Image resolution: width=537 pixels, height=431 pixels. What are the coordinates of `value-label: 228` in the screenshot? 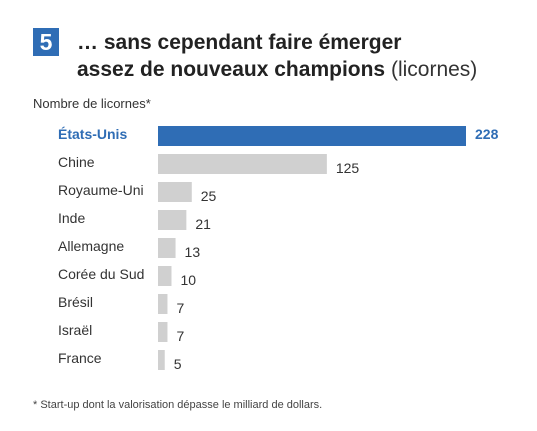 It's located at (487, 134).